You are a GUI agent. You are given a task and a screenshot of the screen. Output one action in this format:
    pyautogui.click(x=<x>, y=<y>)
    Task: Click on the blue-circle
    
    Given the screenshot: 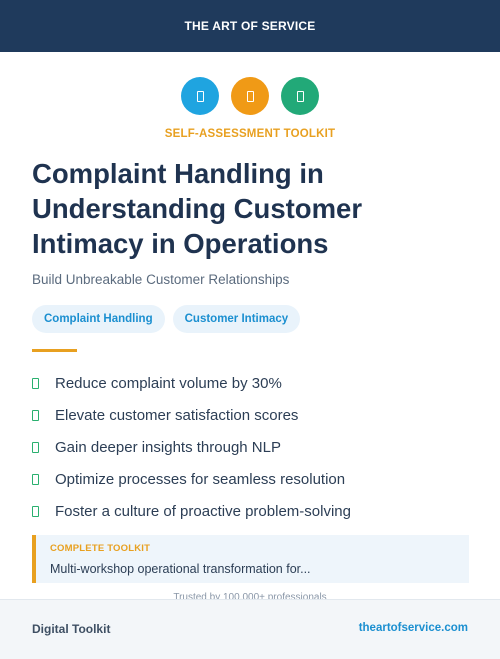 What is the action you would take?
    pyautogui.click(x=200, y=96)
    